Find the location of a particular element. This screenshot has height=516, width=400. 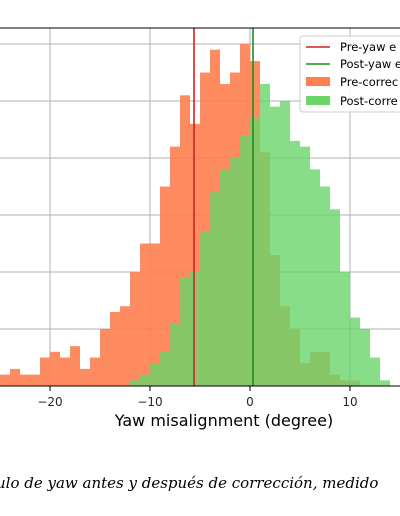

legend-marker-pre-correction is located at coordinates (318, 81).